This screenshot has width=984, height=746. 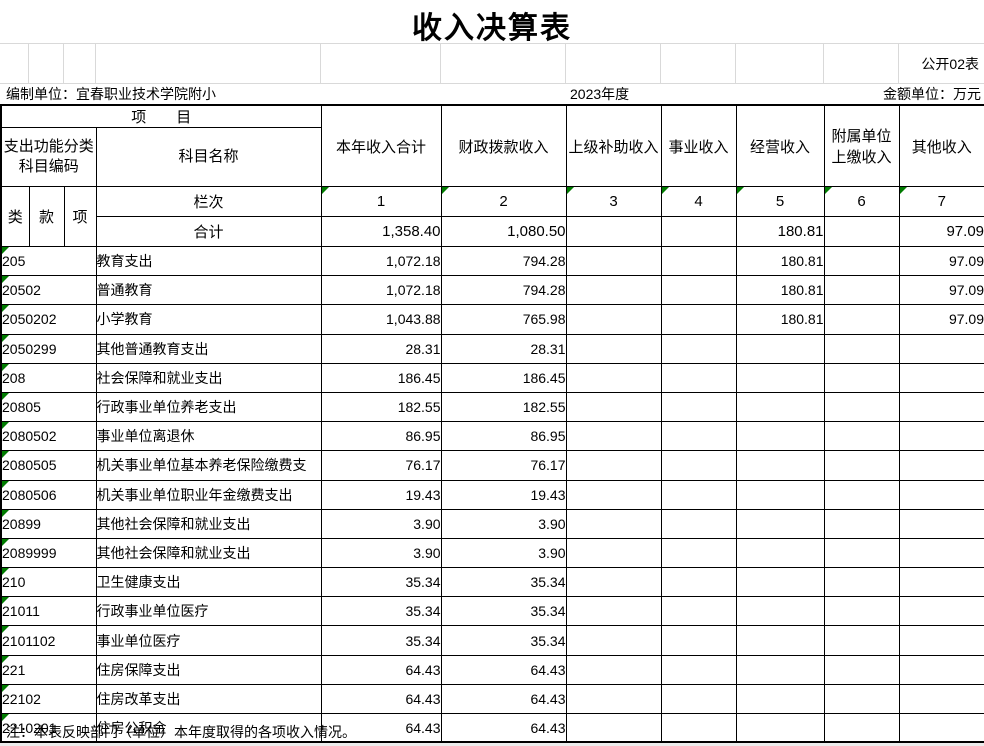 I want to click on value-cell: 86.95, so click(x=381, y=436).